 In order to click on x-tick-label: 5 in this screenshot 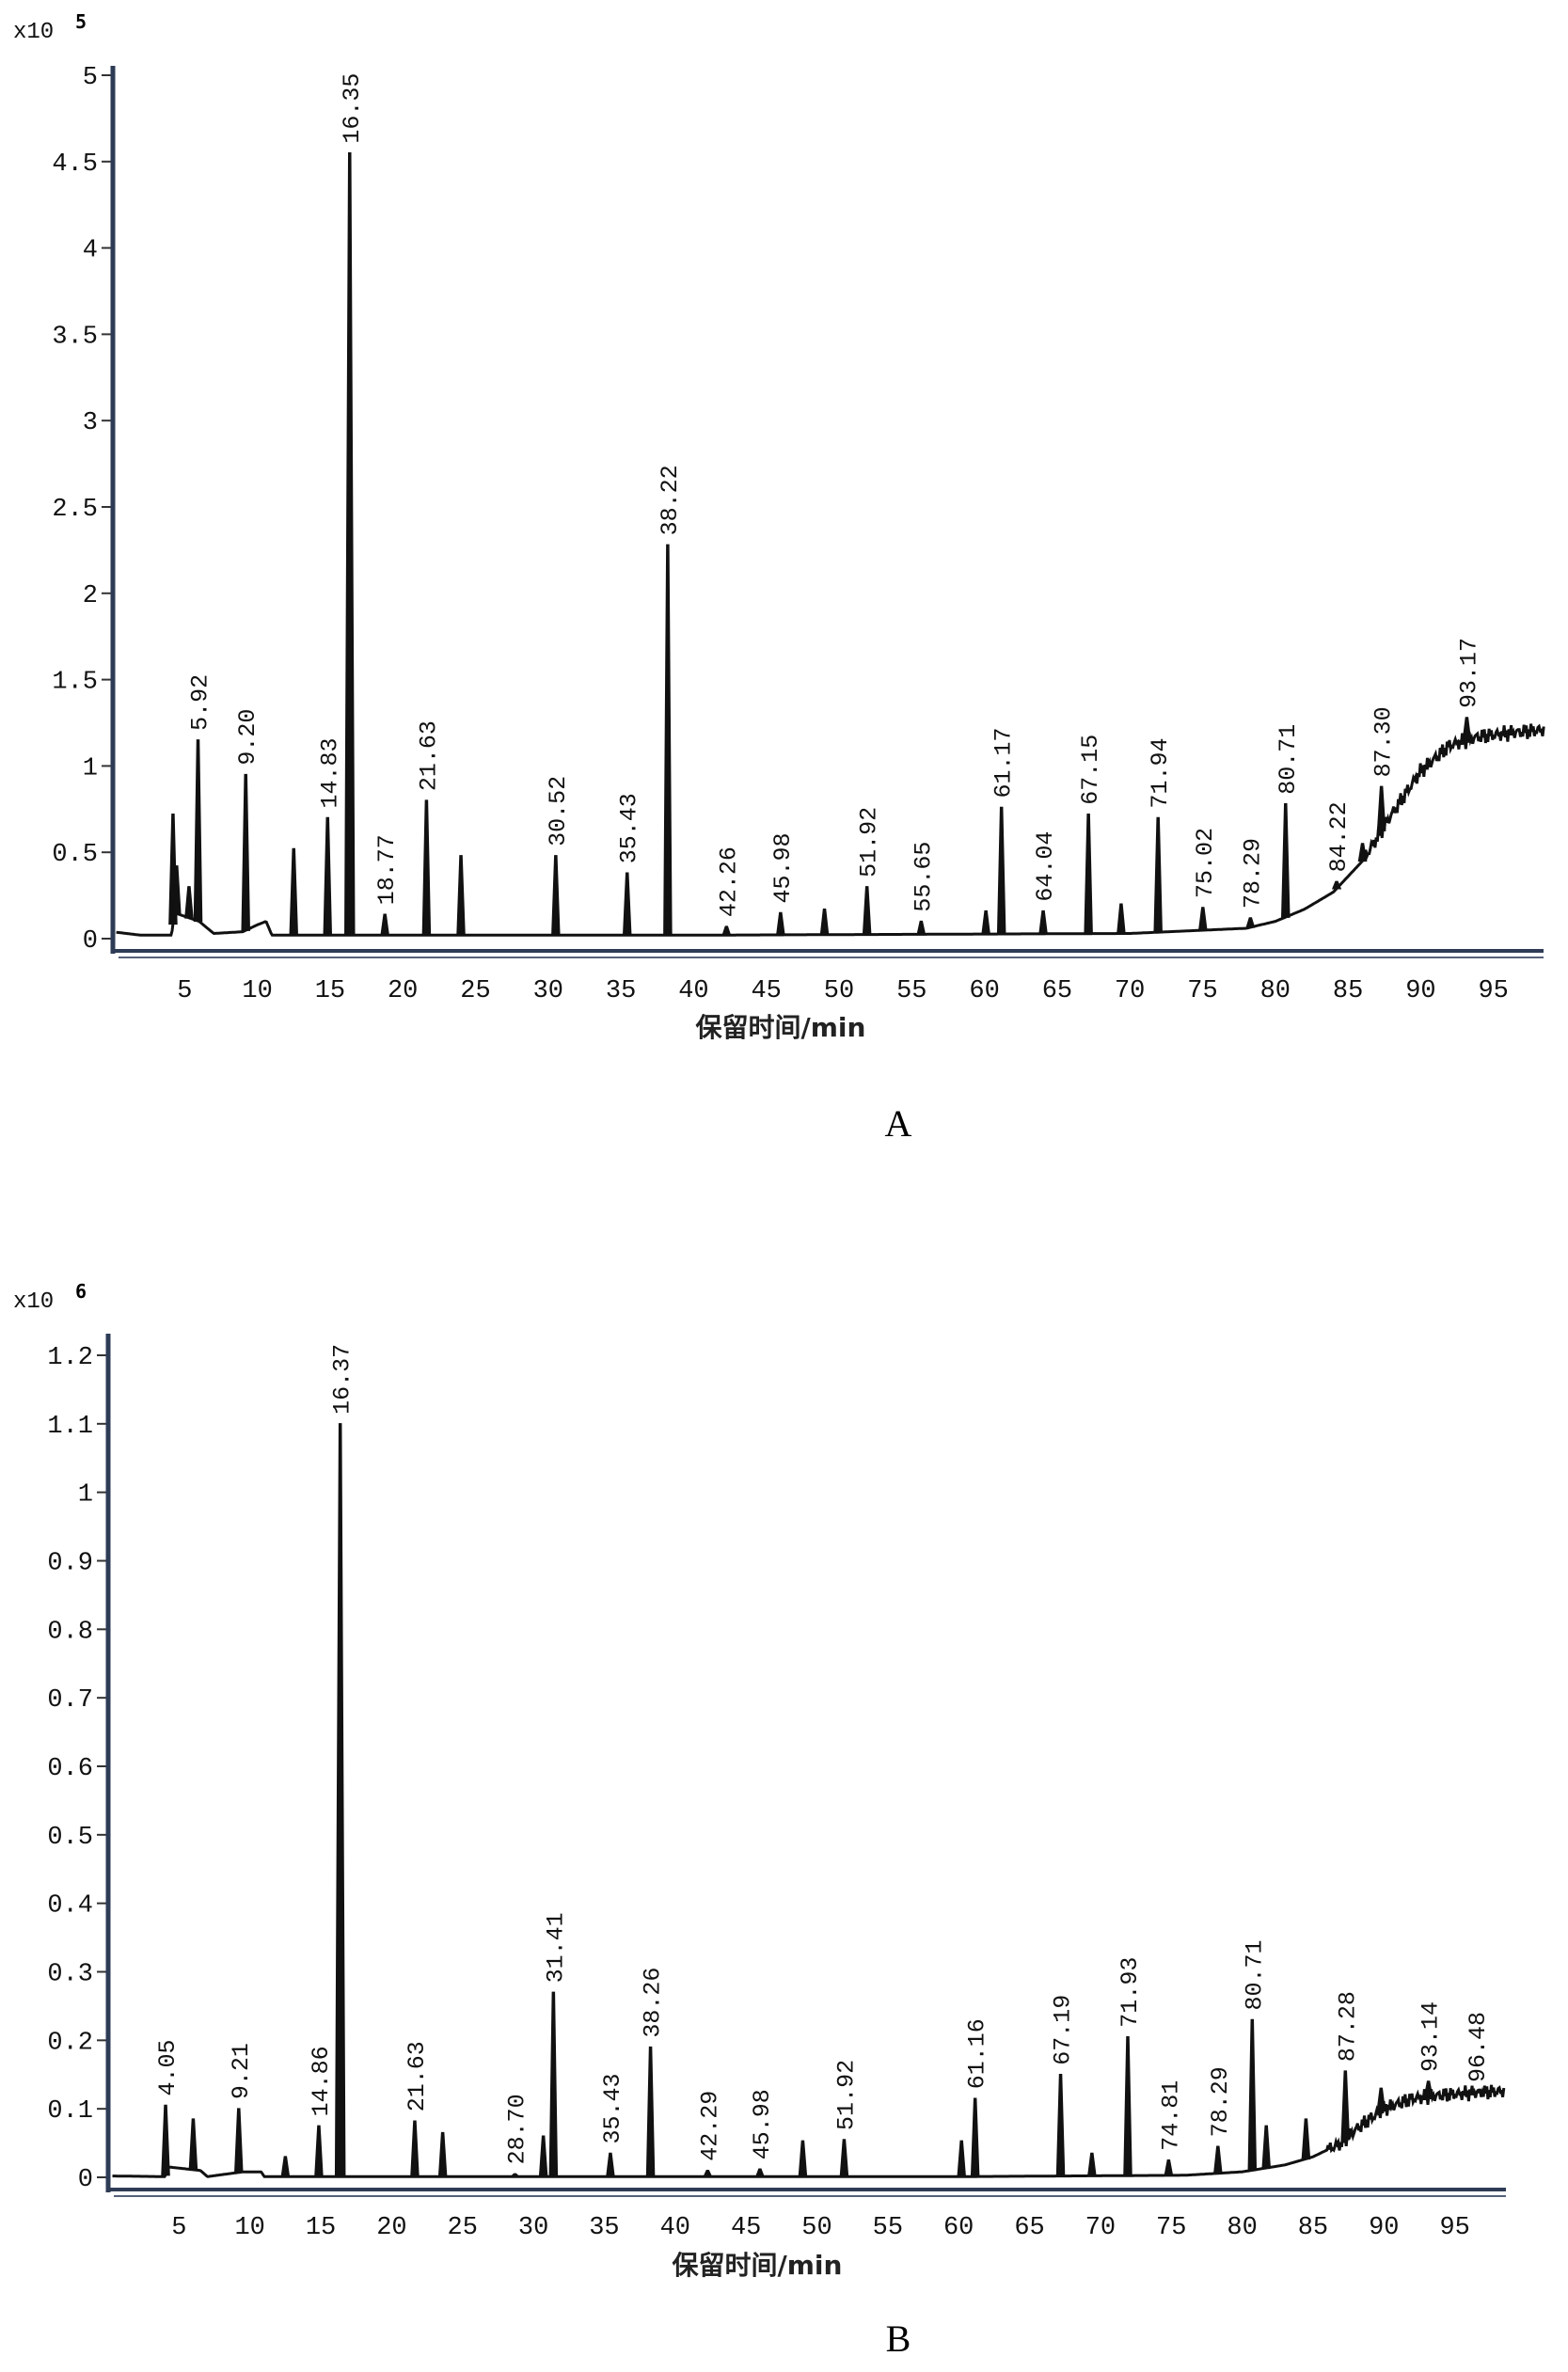, I will do `click(184, 991)`.